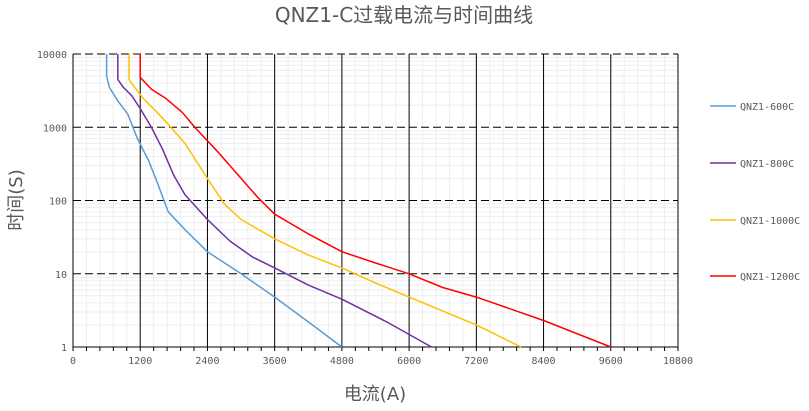 This screenshot has width=809, height=411. What do you see at coordinates (342, 361) in the screenshot?
I see `x-tick-label: 4800` at bounding box center [342, 361].